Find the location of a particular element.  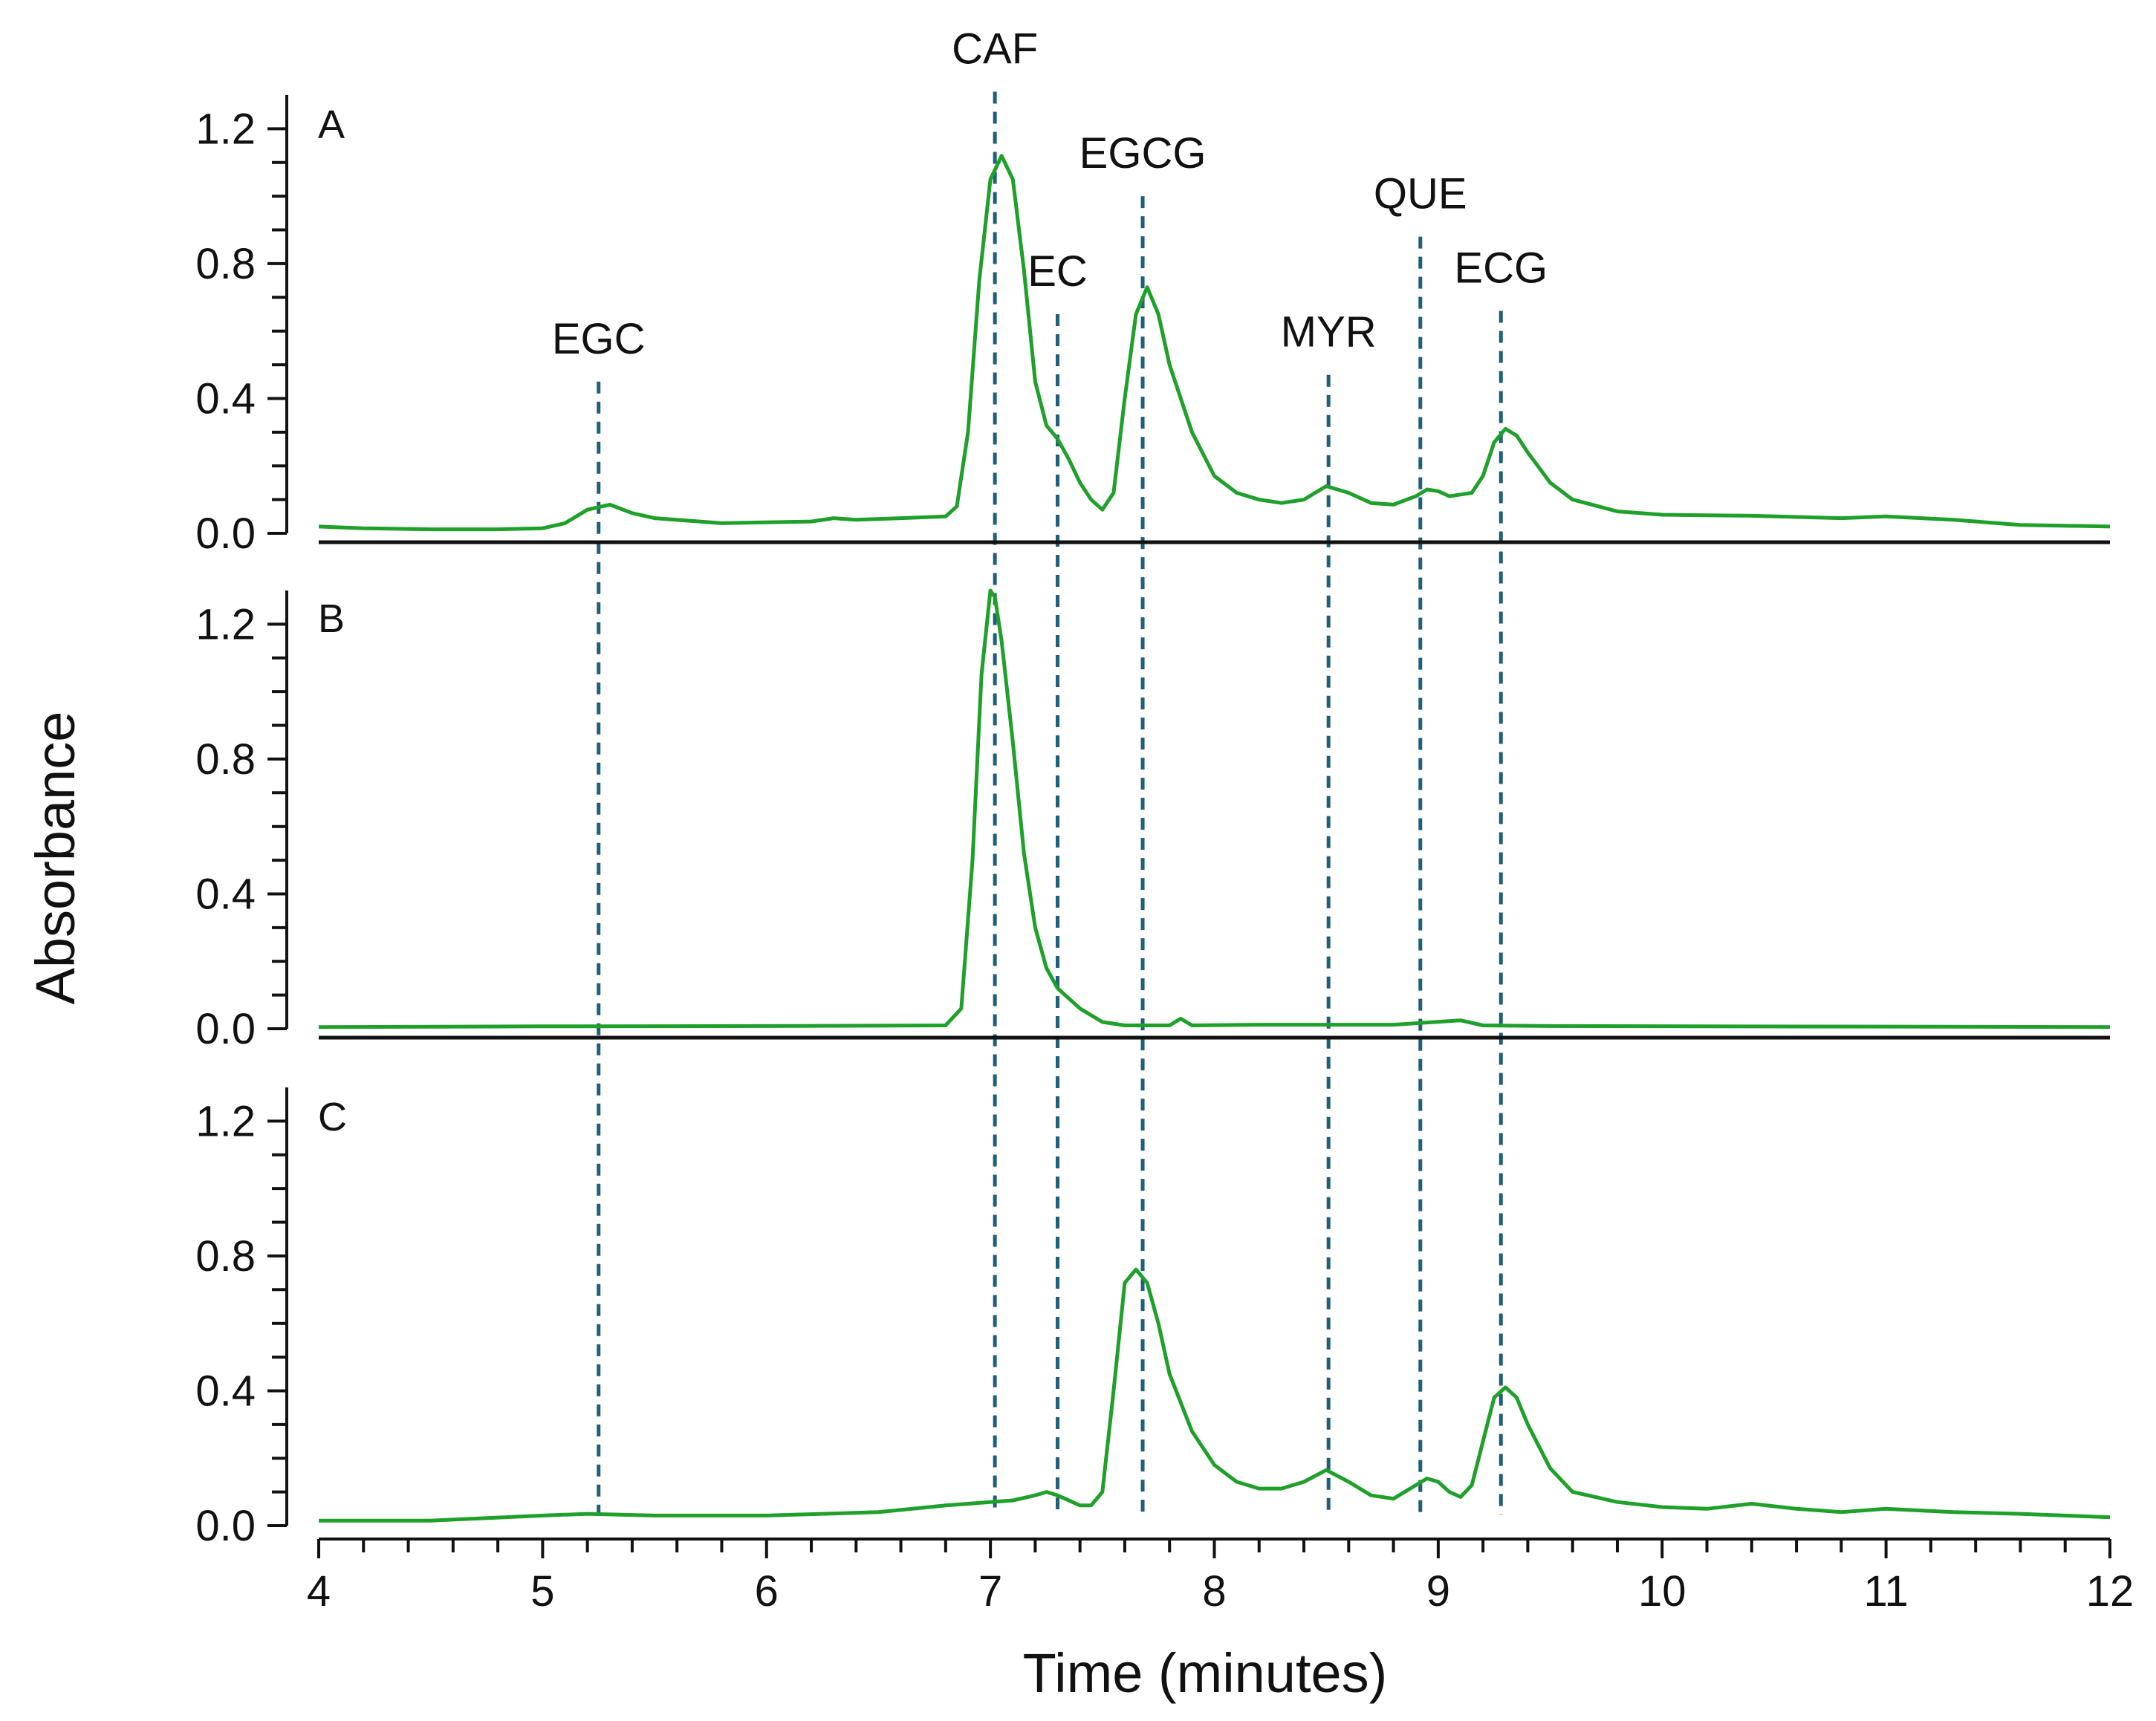

x-tick-label: 4 is located at coordinates (319, 1592).